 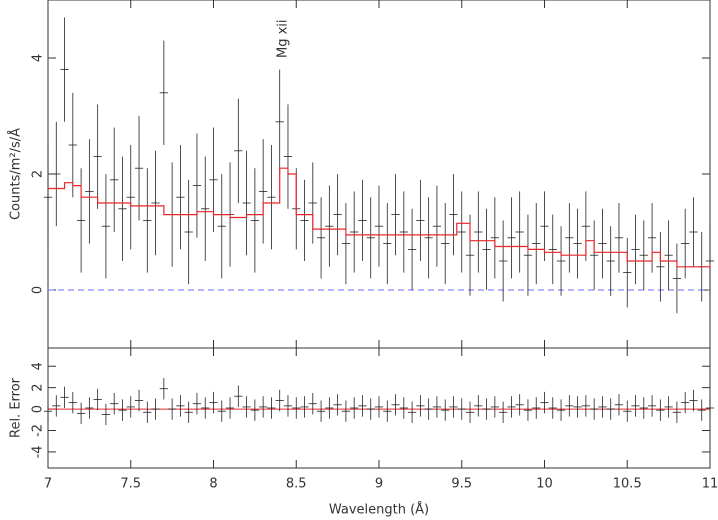 What do you see at coordinates (130, 484) in the screenshot?
I see `x-tick-label: 7.5` at bounding box center [130, 484].